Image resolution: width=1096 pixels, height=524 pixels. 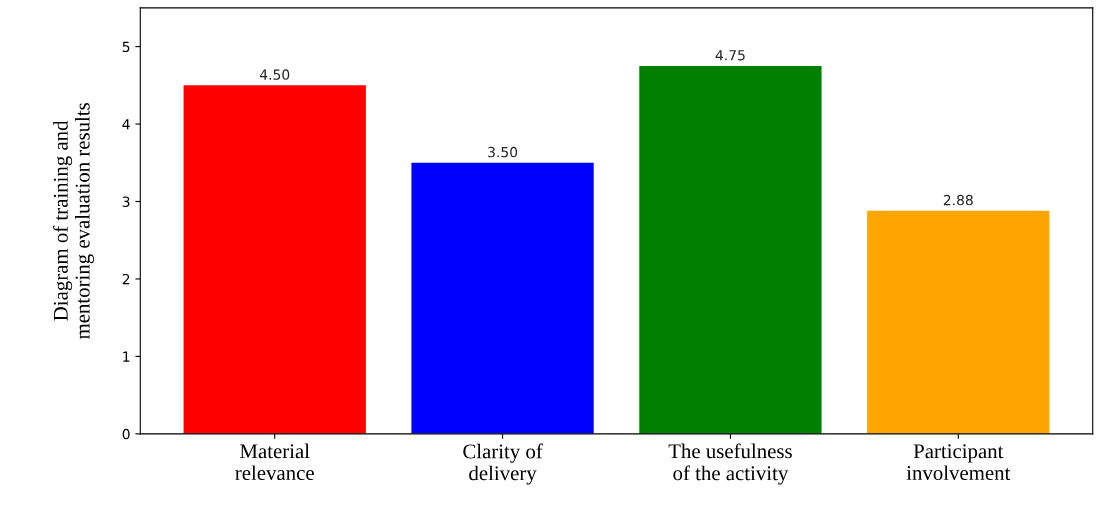 I want to click on y-axis-title: Diagram of training and mentoring evaluation results, so click(x=73, y=221).